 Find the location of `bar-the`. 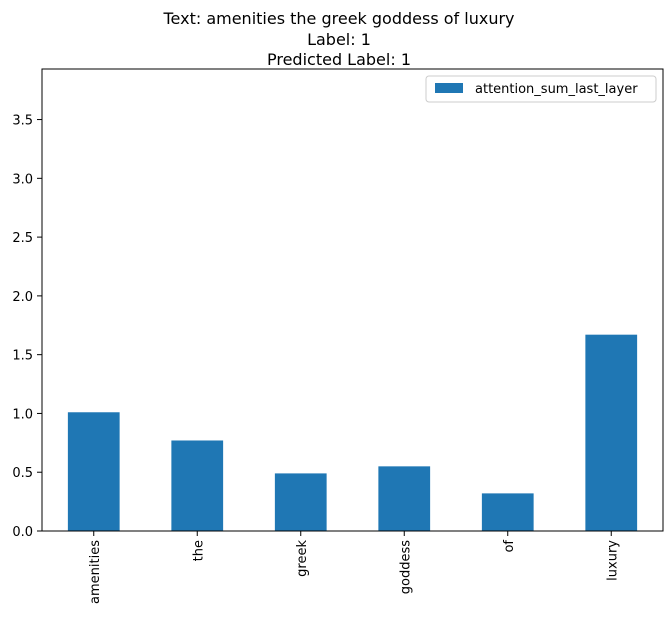

bar-the is located at coordinates (197, 485).